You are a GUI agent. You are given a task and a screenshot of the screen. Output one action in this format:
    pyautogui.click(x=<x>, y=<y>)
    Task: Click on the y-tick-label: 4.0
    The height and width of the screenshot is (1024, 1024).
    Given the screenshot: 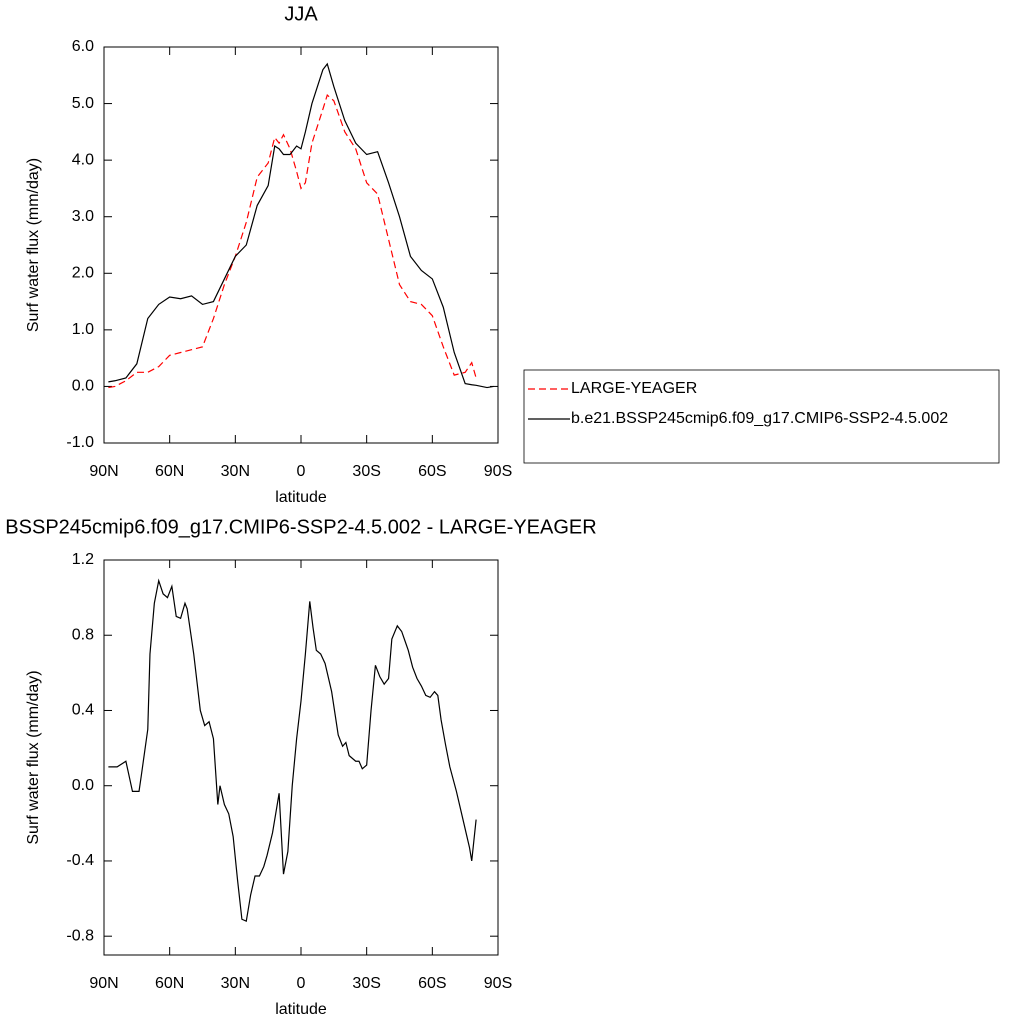 What is the action you would take?
    pyautogui.click(x=83, y=159)
    